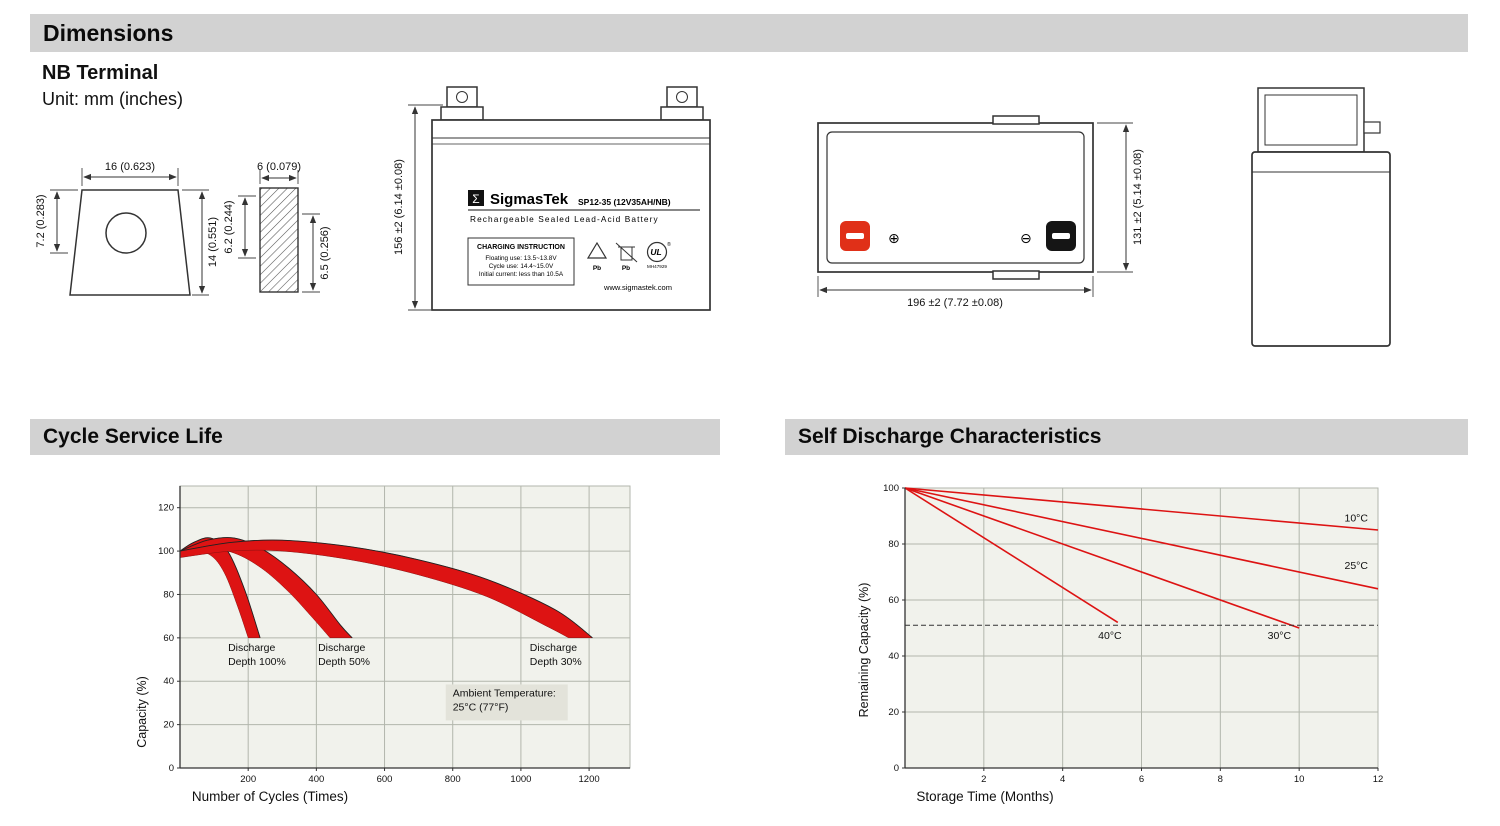  Describe the element at coordinates (521, 247) in the screenshot. I see `charging-title: CHARGING INSTRUCTION` at that location.